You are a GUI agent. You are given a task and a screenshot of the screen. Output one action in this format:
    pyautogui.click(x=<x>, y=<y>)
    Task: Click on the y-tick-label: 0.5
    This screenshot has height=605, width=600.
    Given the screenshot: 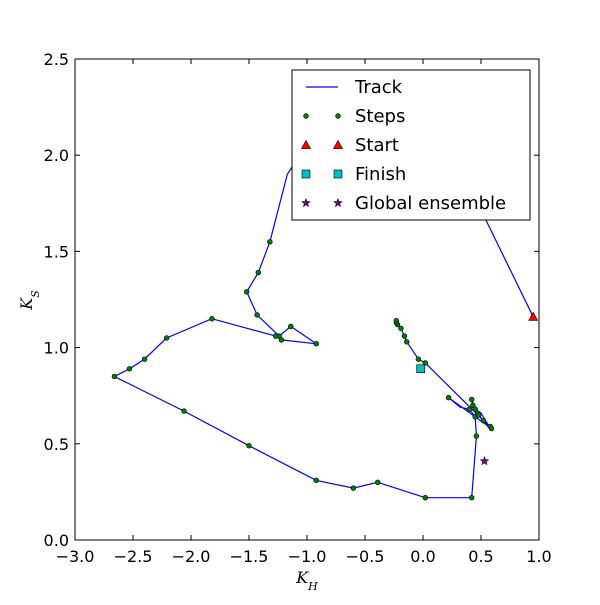 What is the action you would take?
    pyautogui.click(x=56, y=444)
    